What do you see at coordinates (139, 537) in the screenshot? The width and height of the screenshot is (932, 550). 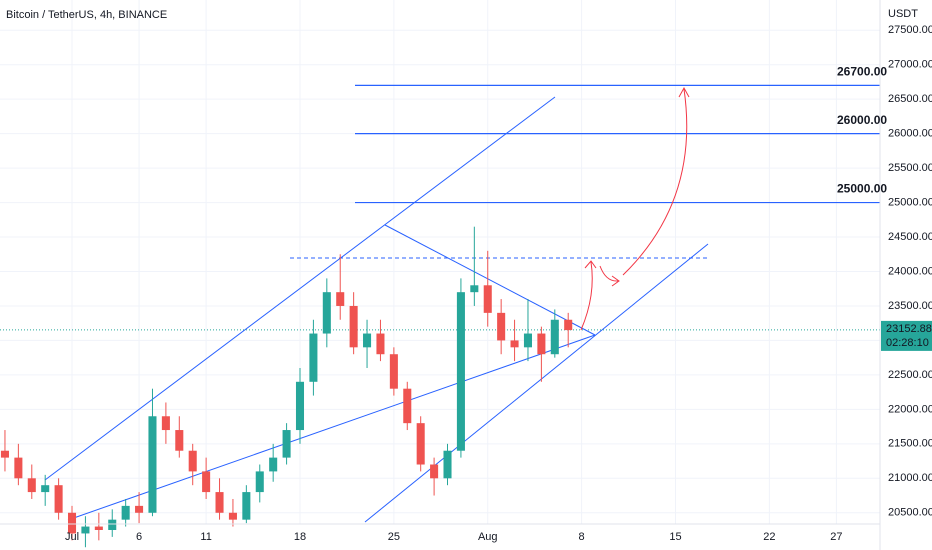 I see `x-tick-label: 6` at bounding box center [139, 537].